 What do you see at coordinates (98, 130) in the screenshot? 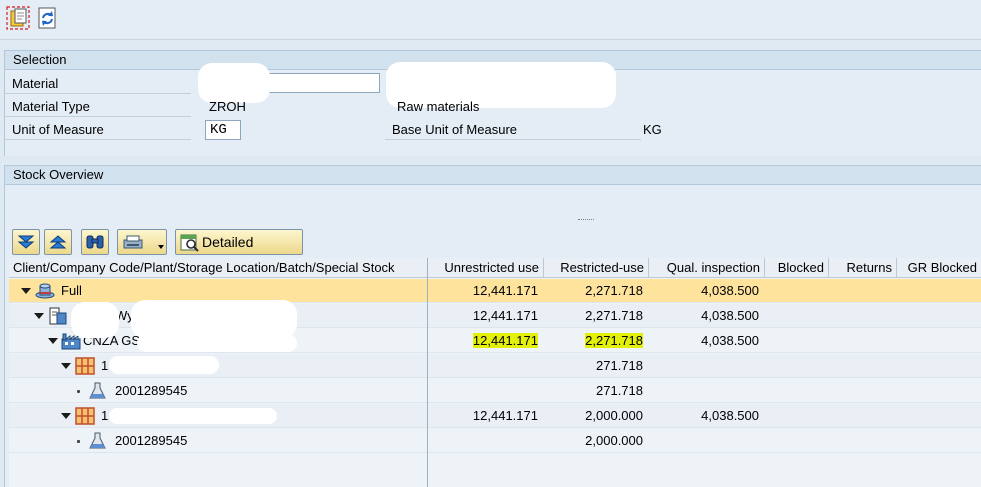
I see `unit-of-measure-label: Unit of Measure` at bounding box center [98, 130].